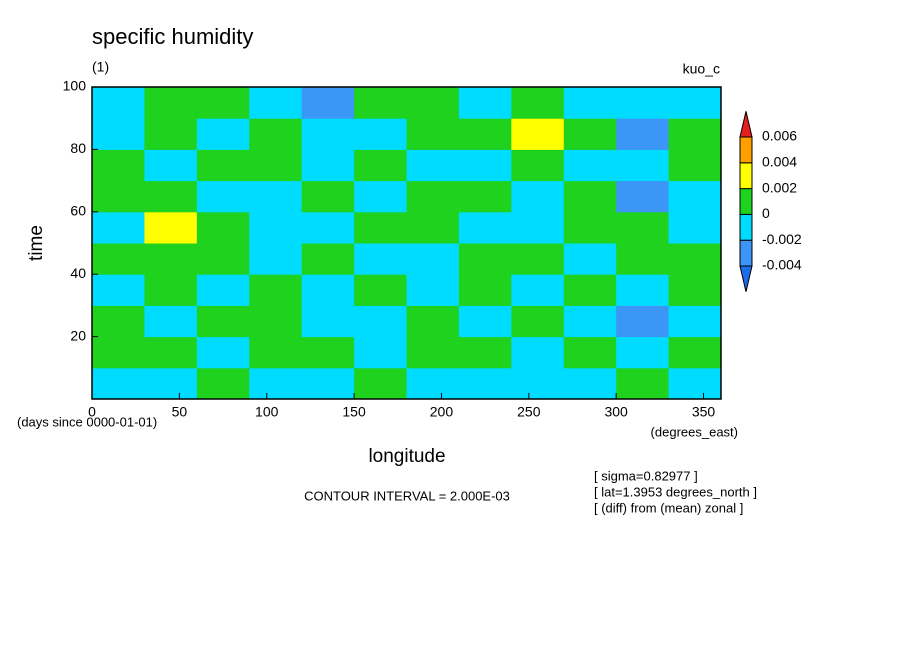  I want to click on x-tick-label: 100, so click(267, 412).